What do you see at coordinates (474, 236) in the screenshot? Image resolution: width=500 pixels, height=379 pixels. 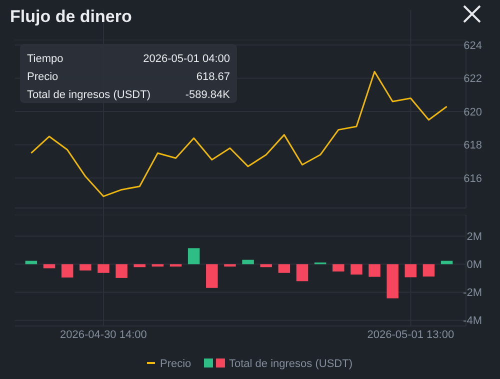 I see `y-tick-label: 2M` at bounding box center [474, 236].